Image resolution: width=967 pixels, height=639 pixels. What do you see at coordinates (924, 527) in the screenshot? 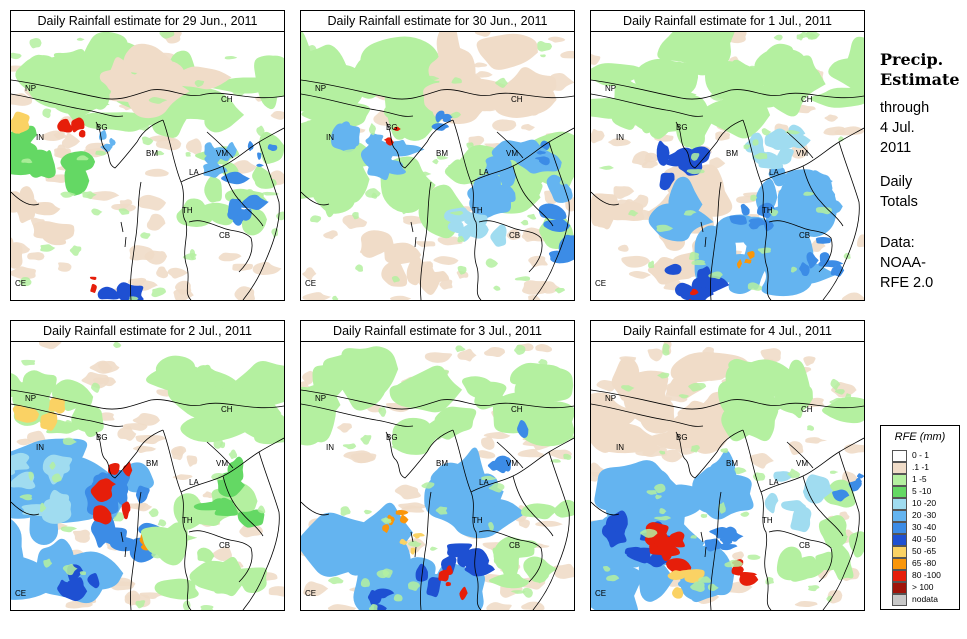
I see `legend-label: 30 -40` at bounding box center [924, 527].